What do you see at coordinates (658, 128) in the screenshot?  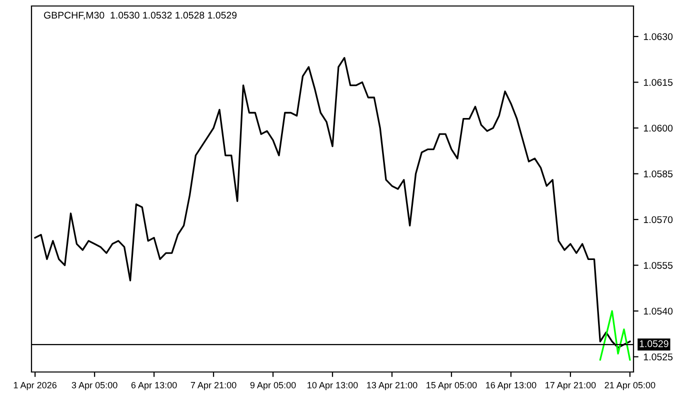 I see `y-tick-label: 1.0600` at bounding box center [658, 128].